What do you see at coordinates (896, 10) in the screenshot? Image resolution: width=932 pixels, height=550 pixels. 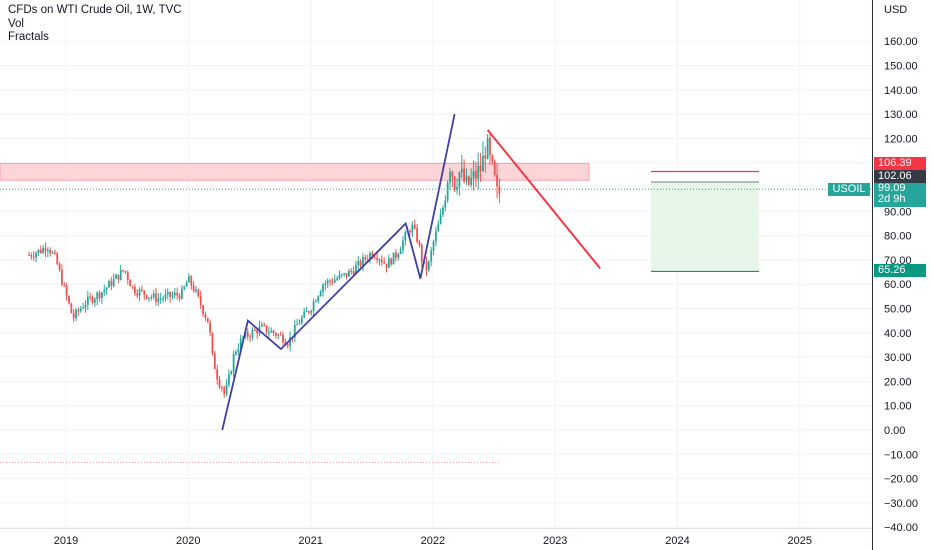 I see `currency-label: USD` at bounding box center [896, 10].